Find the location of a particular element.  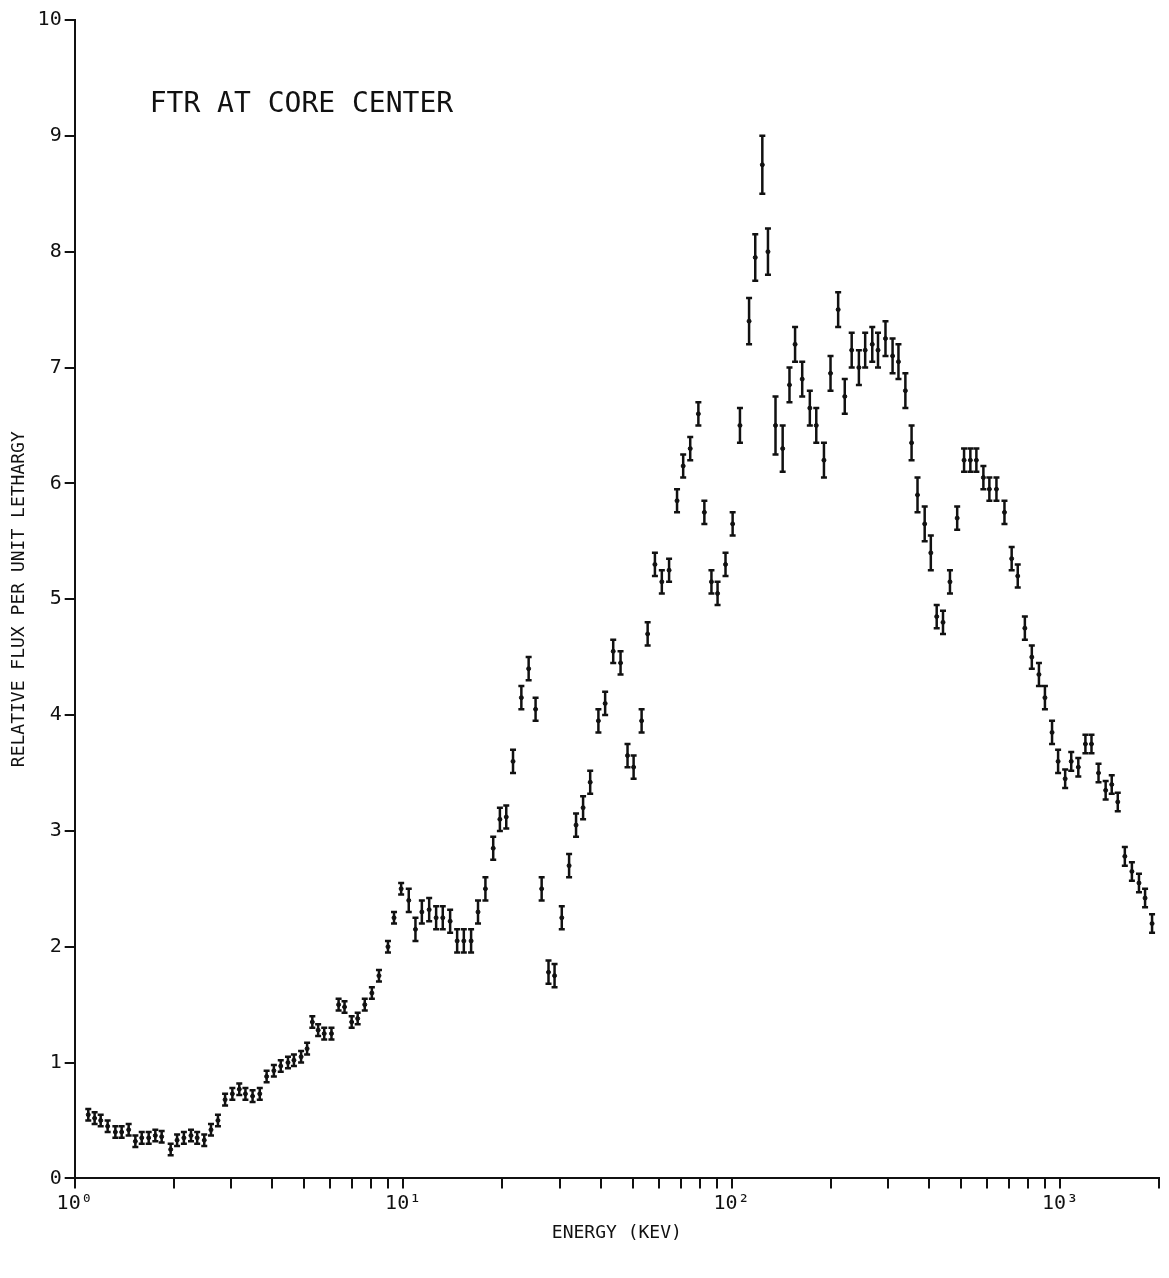

annotation: FTR AT CORE CENTER is located at coordinates (301, 103).